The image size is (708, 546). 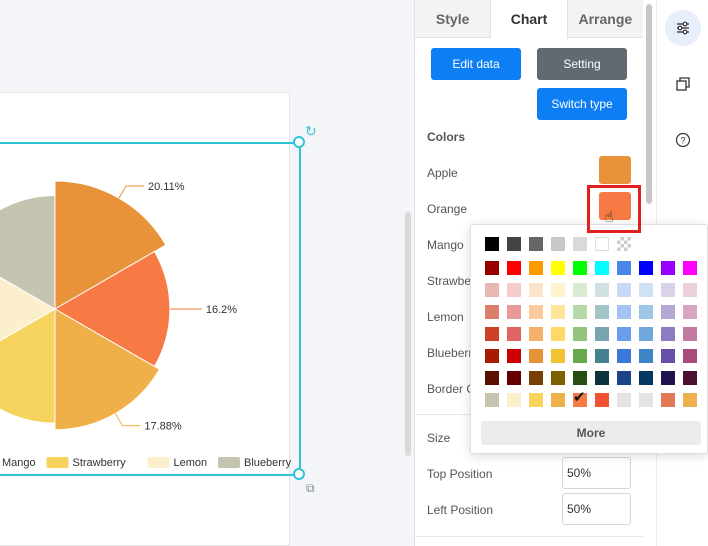 I want to click on pie-slice-apple, so click(x=110, y=245).